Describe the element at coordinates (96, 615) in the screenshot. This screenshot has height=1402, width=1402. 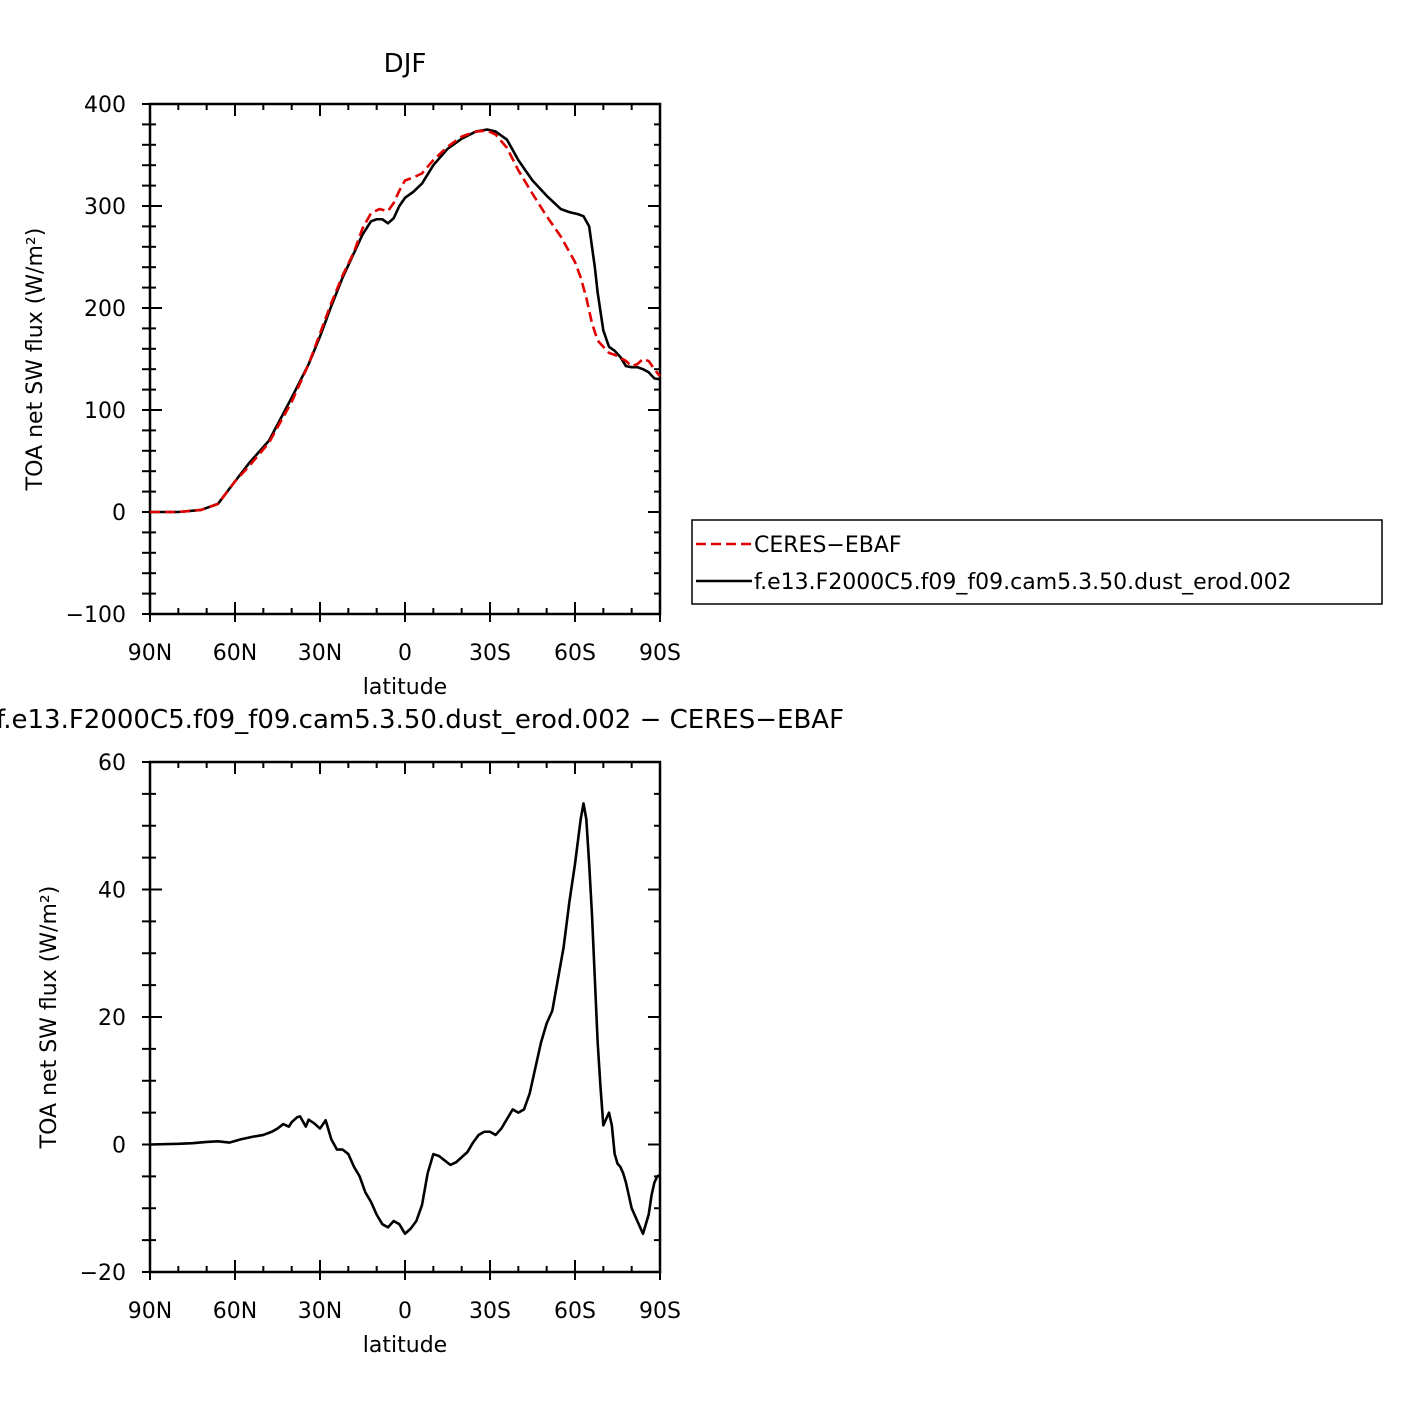
I see `y-tick-label: −100` at that location.